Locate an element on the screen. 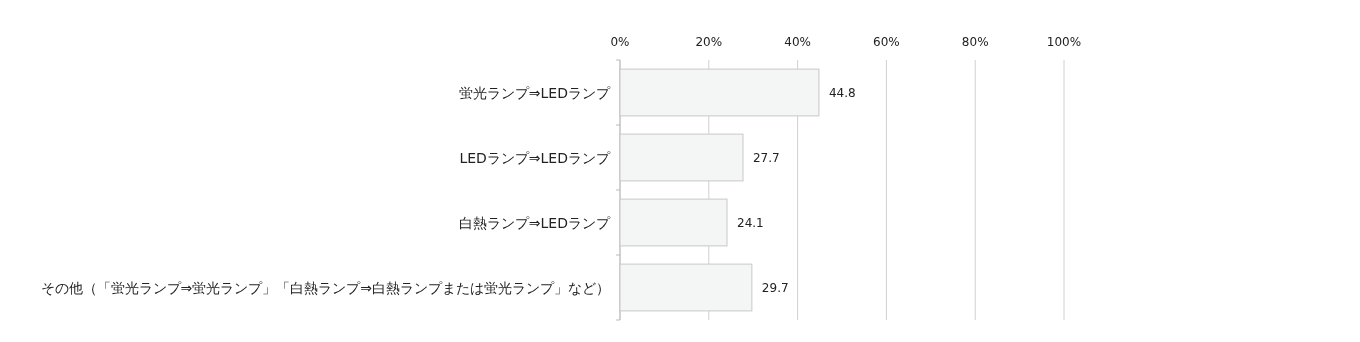  x-tick-label: 60% is located at coordinates (886, 42).